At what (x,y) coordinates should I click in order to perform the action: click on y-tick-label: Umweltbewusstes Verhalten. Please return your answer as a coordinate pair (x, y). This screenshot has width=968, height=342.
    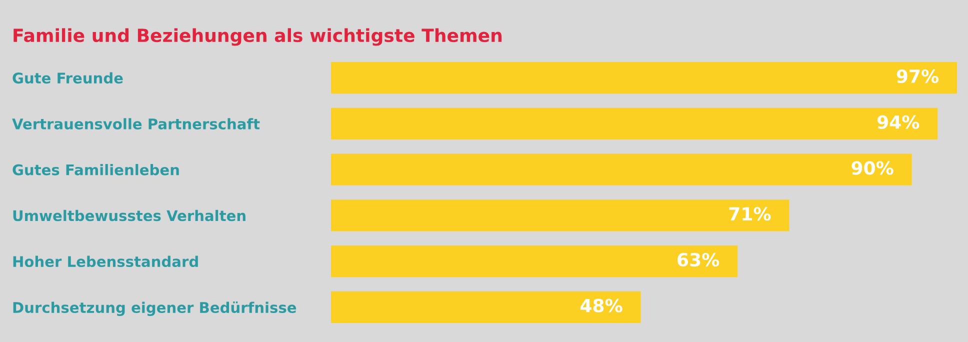
    Looking at the image, I should click on (129, 216).